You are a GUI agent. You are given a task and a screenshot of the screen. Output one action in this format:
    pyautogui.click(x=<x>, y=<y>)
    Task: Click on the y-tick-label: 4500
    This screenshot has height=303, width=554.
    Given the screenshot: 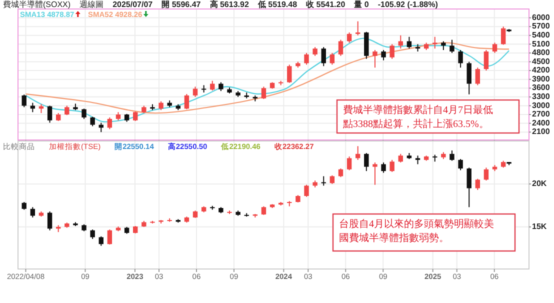 What is the action you would take?
    pyautogui.click(x=541, y=61)
    